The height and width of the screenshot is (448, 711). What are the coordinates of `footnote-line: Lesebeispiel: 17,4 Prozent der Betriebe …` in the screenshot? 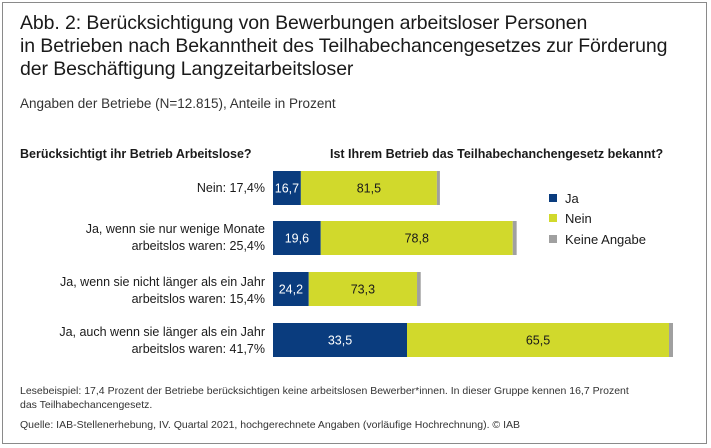 It's located at (324, 391).